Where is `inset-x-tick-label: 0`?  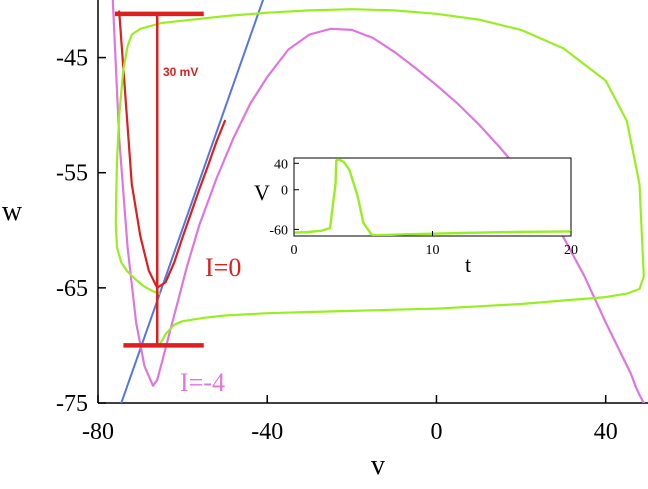 inset-x-tick-label: 0 is located at coordinates (294, 250).